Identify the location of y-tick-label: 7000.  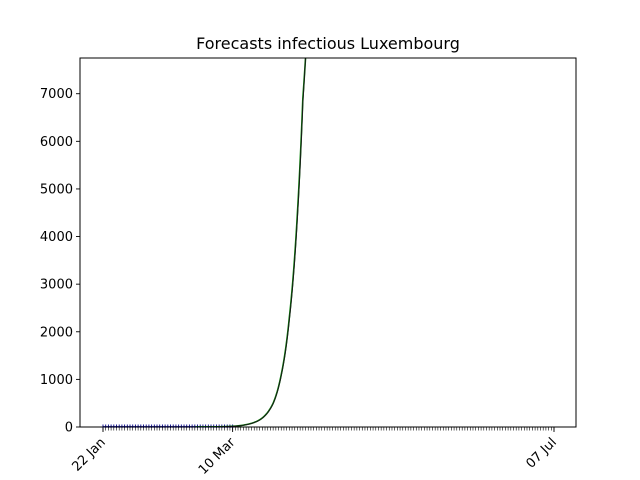
(56, 94).